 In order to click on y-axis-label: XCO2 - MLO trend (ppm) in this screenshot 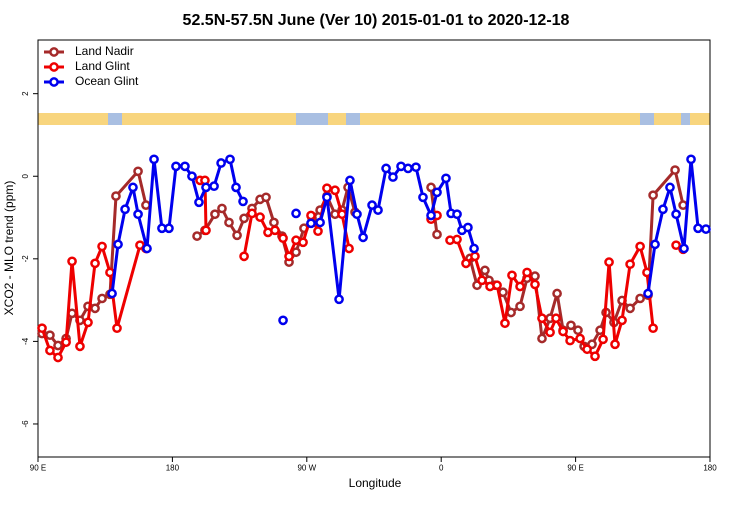, I will do `click(9, 248)`.